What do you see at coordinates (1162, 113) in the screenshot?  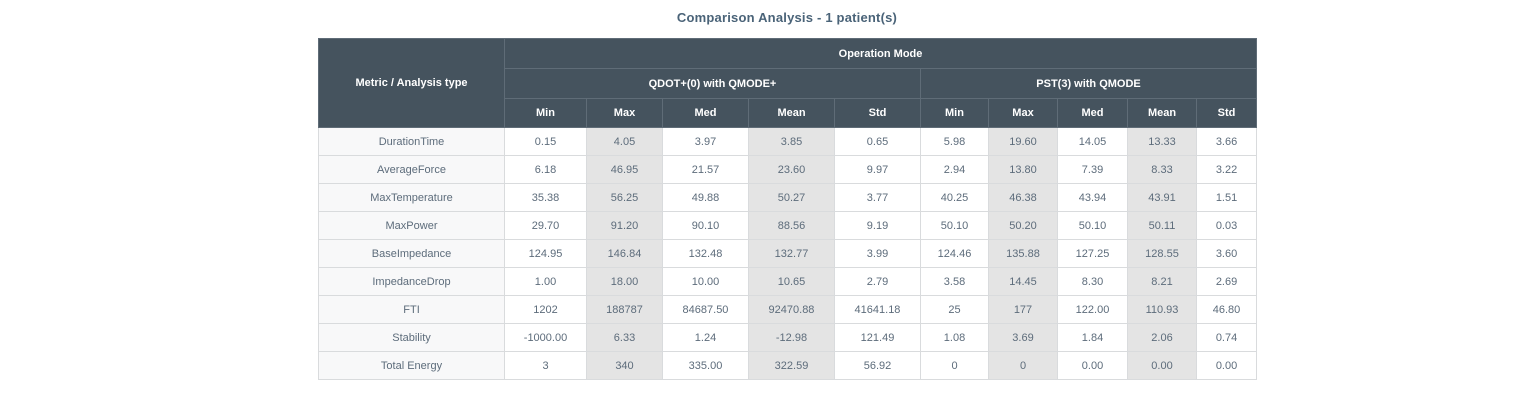 I see `stat-header-pst-mean: Mean` at bounding box center [1162, 113].